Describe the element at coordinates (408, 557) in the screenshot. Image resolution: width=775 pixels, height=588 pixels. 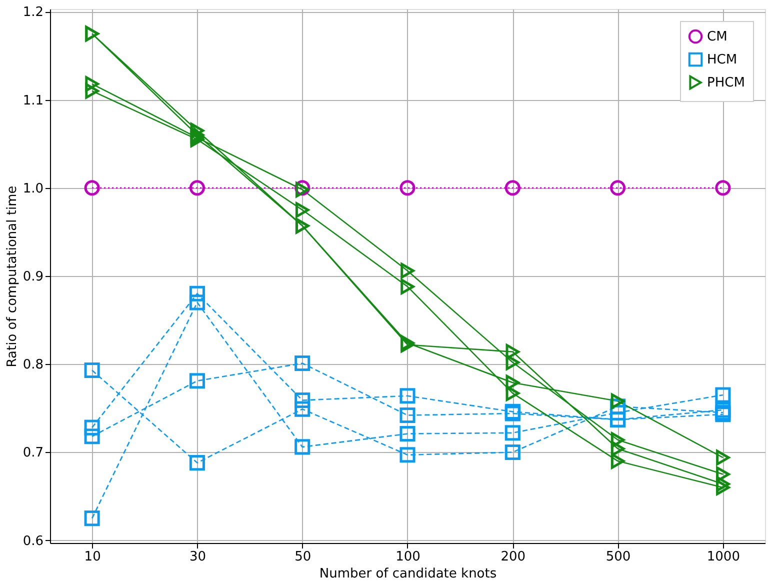
I see `x-tick-label: 100` at that location.